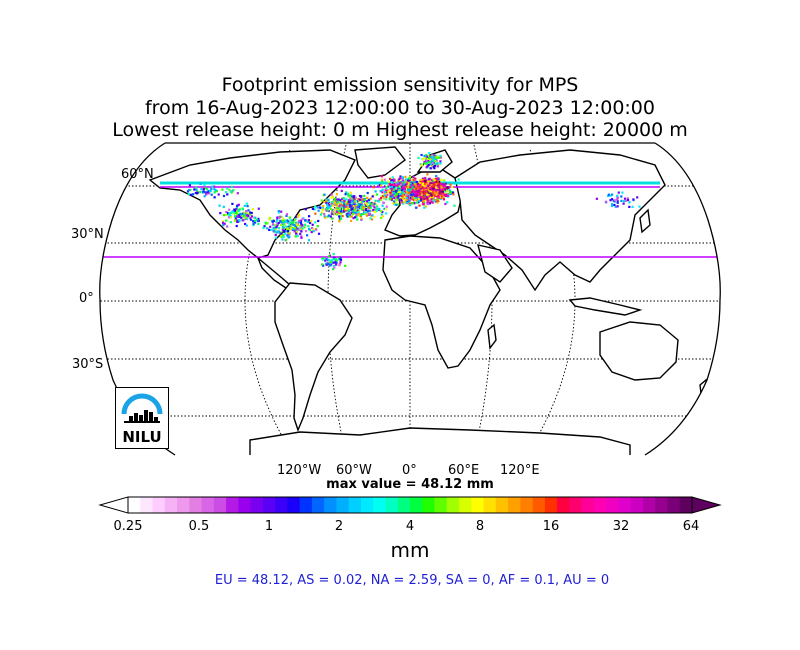 The width and height of the screenshot is (800, 650). Describe the element at coordinates (339, 526) in the screenshot. I see `colorbar-tick: 2` at that location.